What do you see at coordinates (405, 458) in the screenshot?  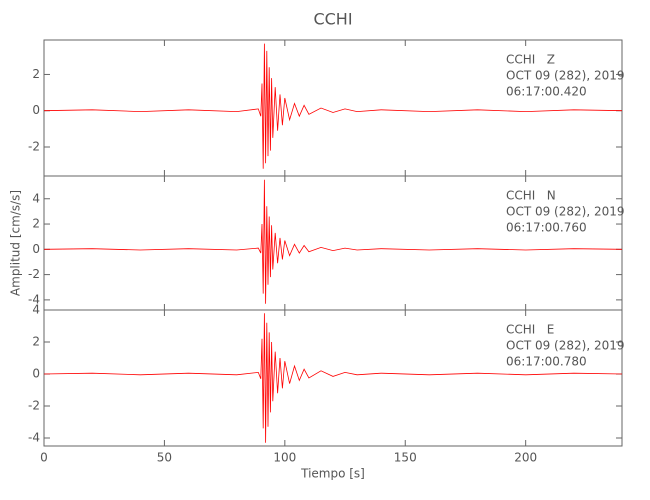 I see `x-tick-label: 150` at bounding box center [405, 458].